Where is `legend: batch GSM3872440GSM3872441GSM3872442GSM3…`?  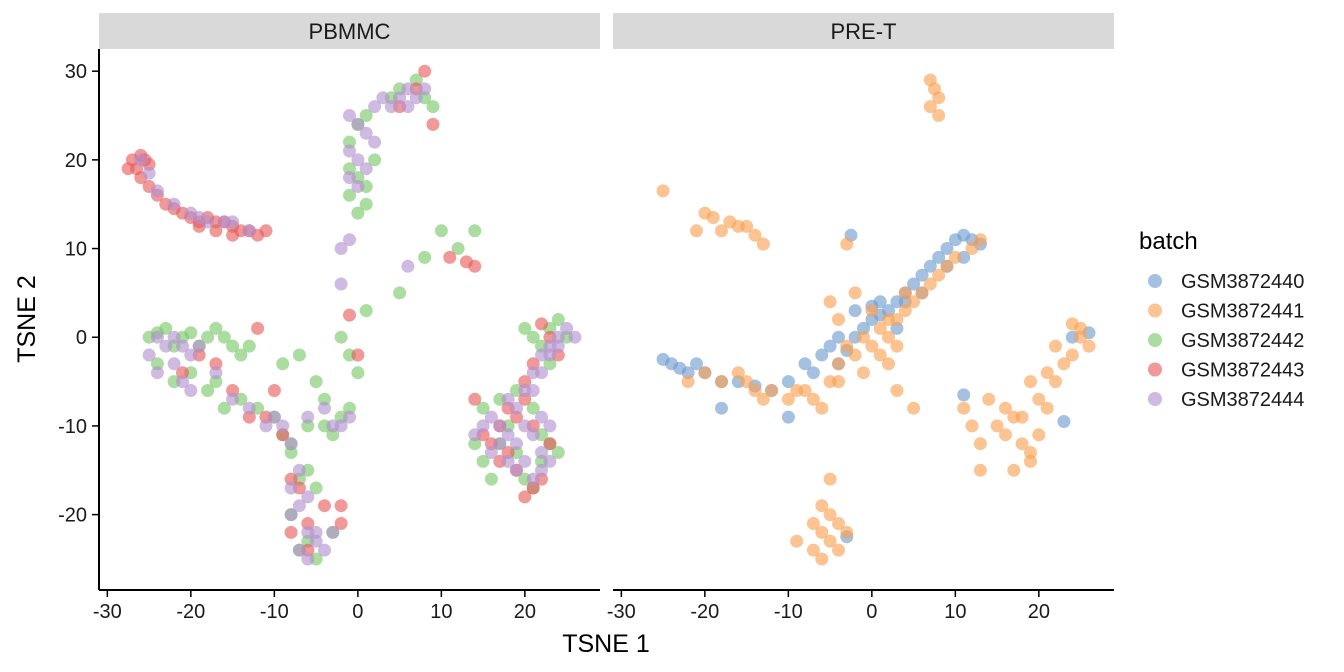 legend: batch GSM3872440GSM3872441GSM3872442GSM3… is located at coordinates (1221, 319).